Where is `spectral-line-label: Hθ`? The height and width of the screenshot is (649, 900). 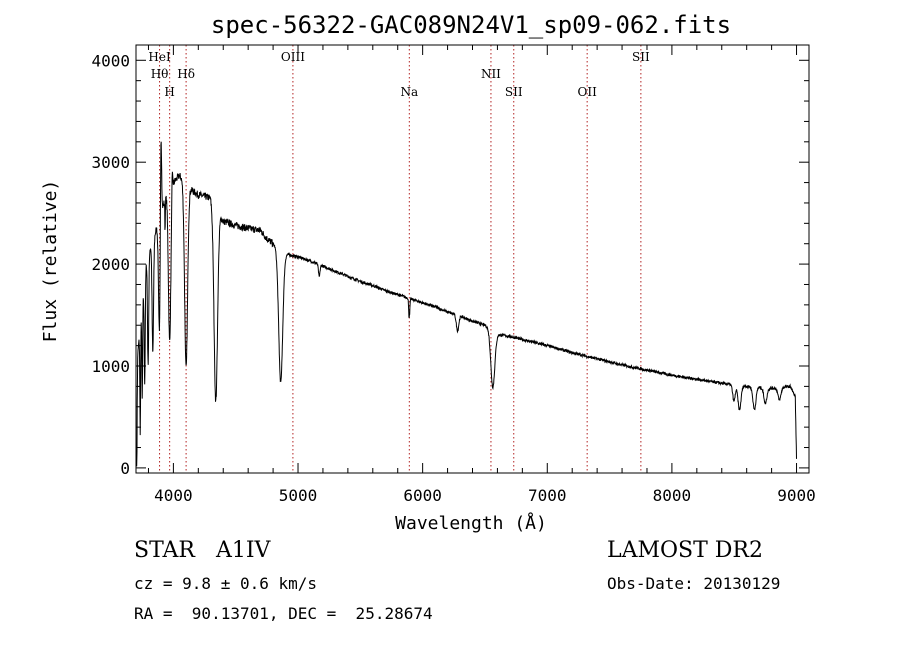 spectral-line-label: Hθ is located at coordinates (160, 74).